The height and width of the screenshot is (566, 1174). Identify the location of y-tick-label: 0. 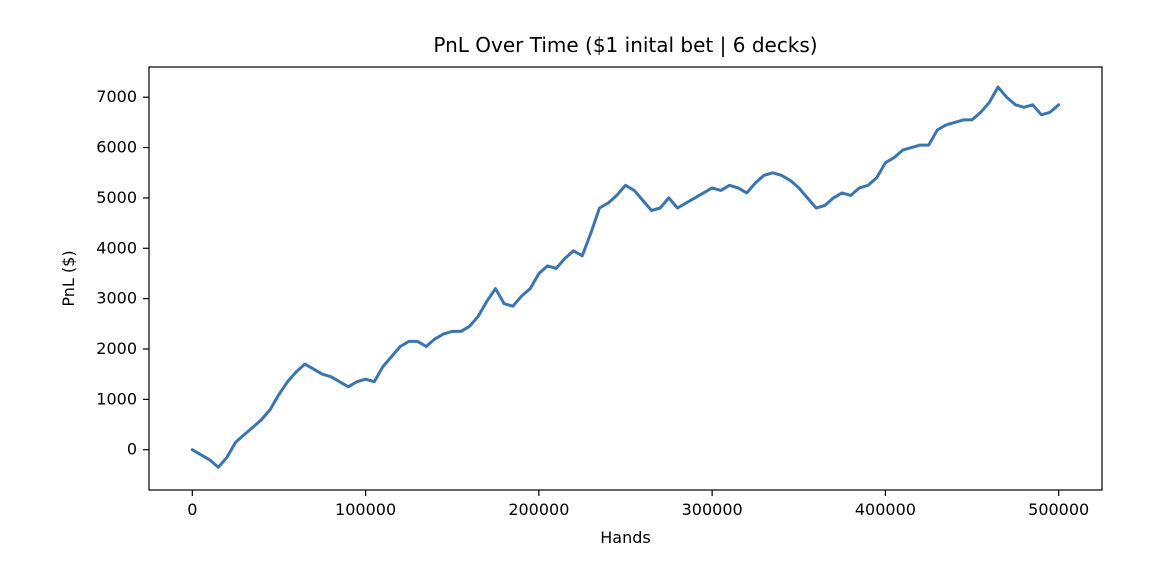
(132, 449).